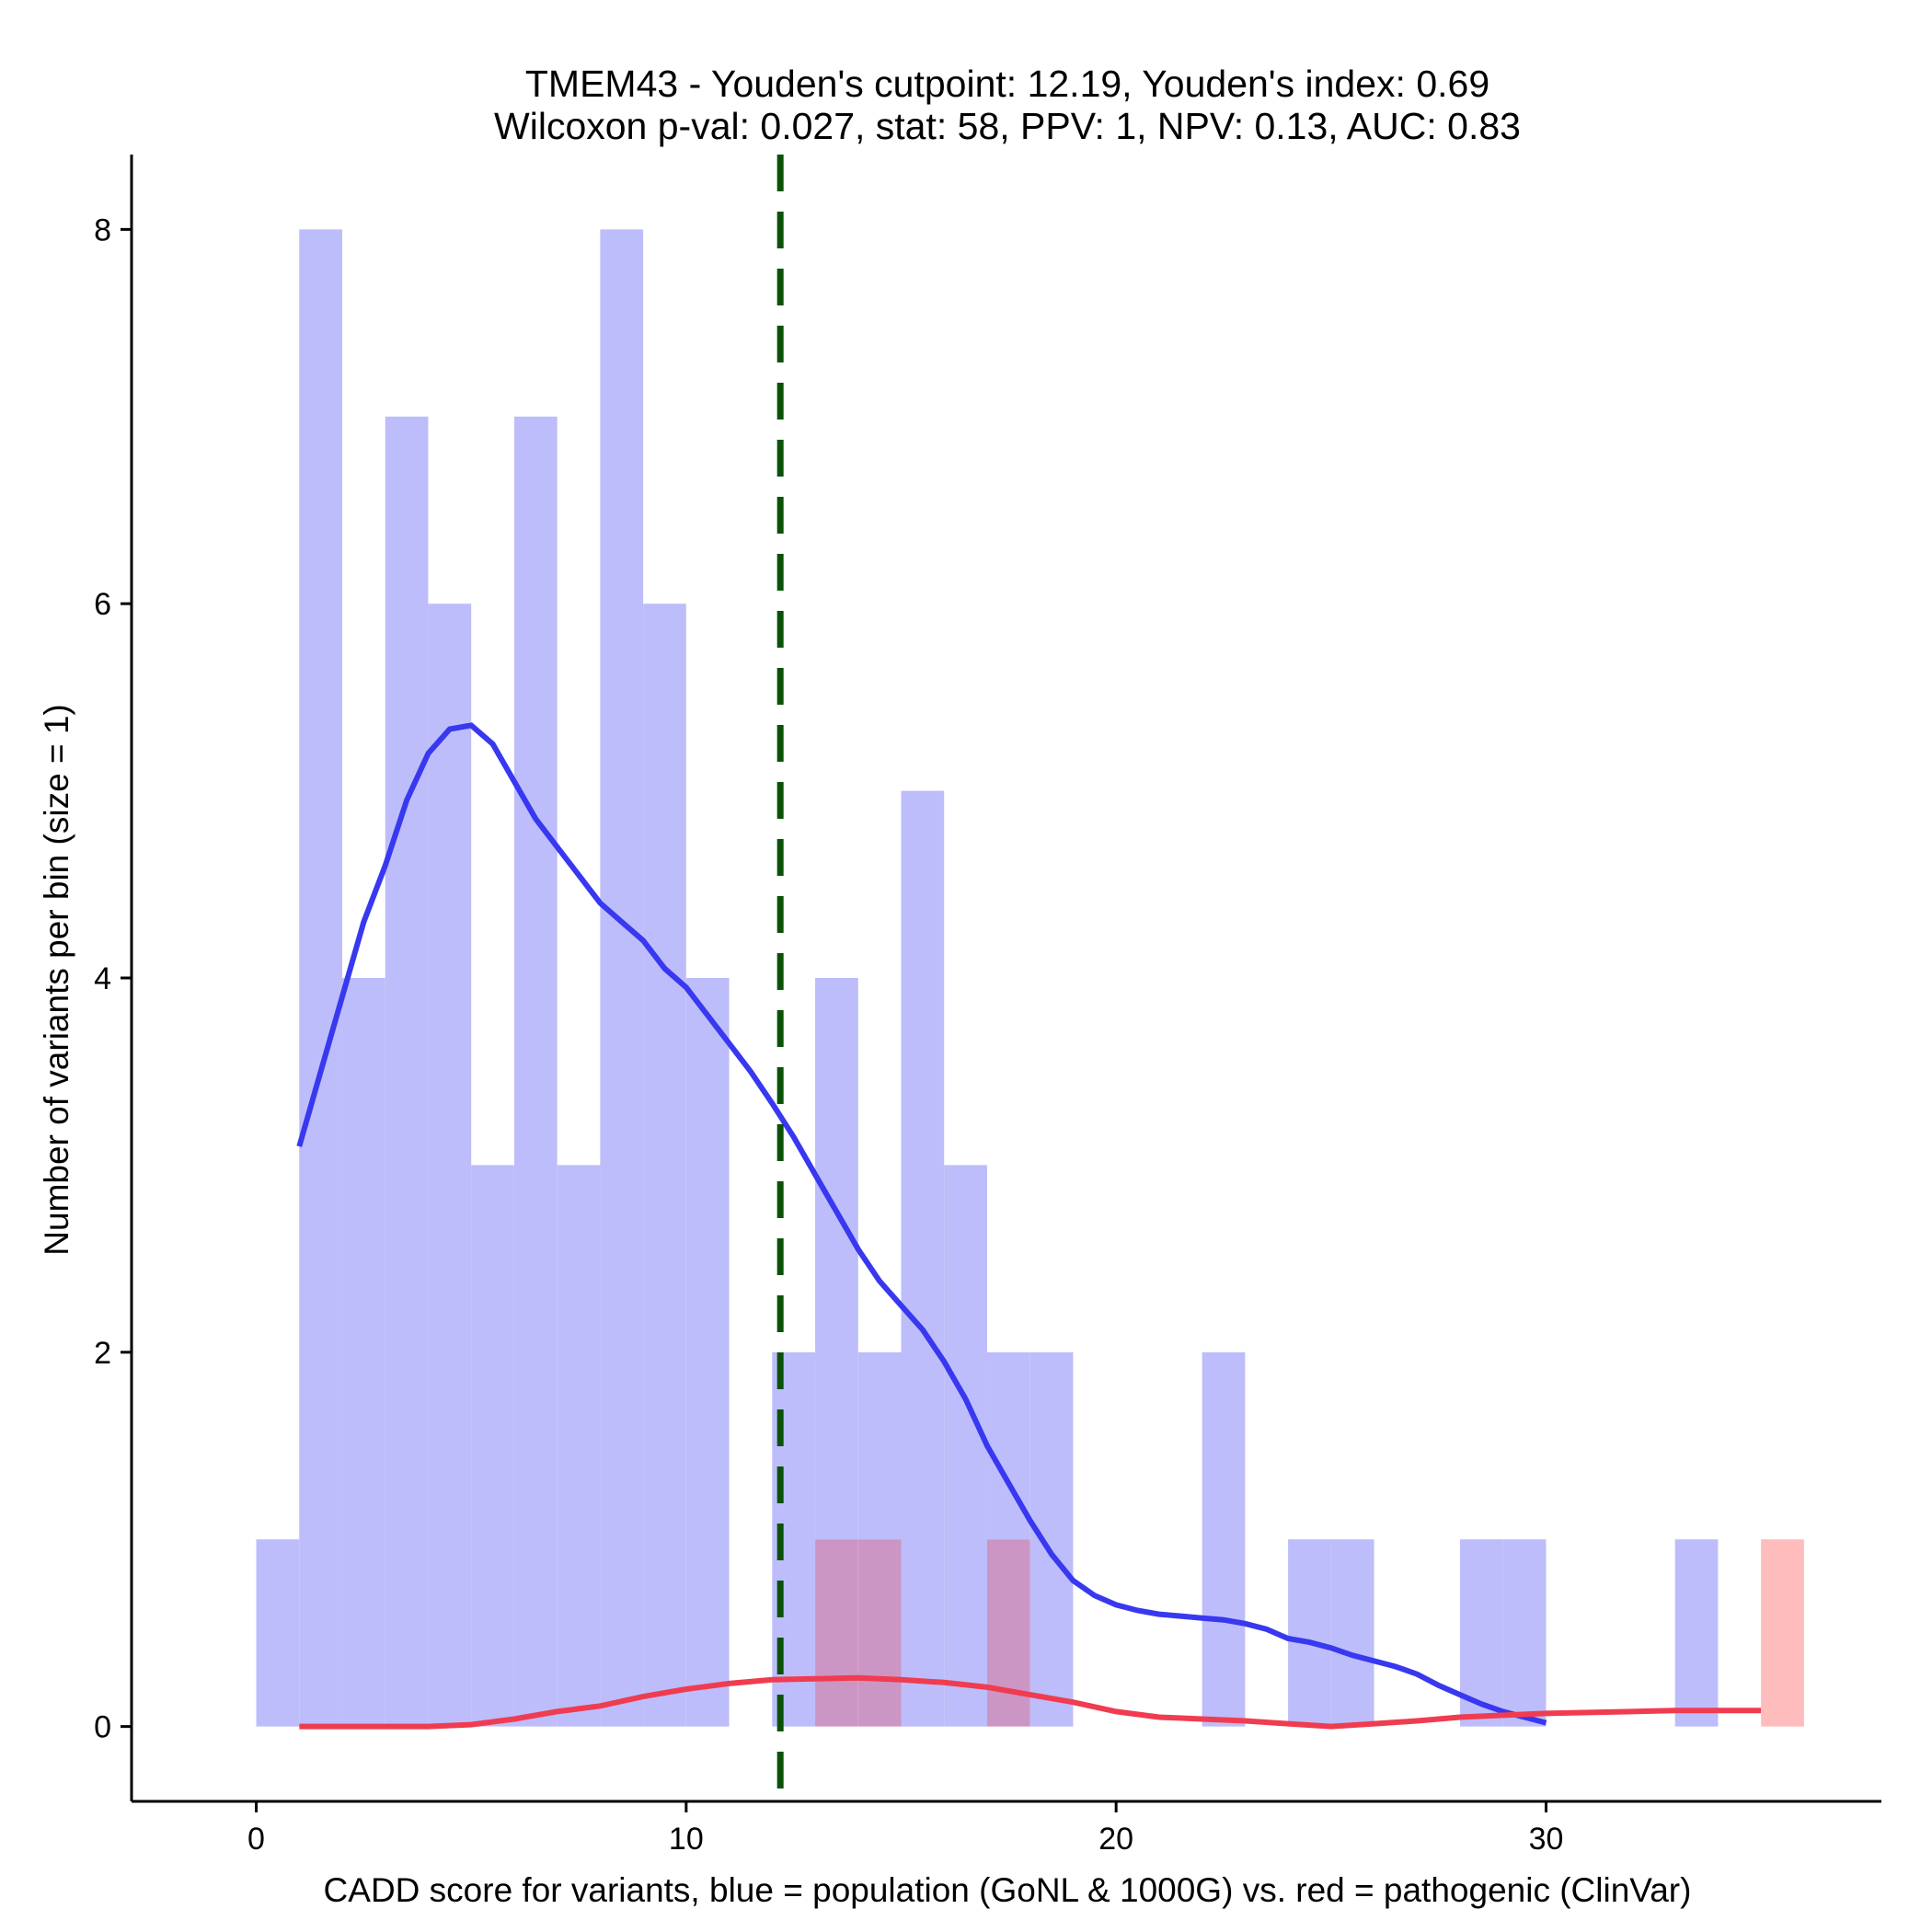 The height and width of the screenshot is (1932, 1932). I want to click on y-tick-label: 8, so click(102, 230).